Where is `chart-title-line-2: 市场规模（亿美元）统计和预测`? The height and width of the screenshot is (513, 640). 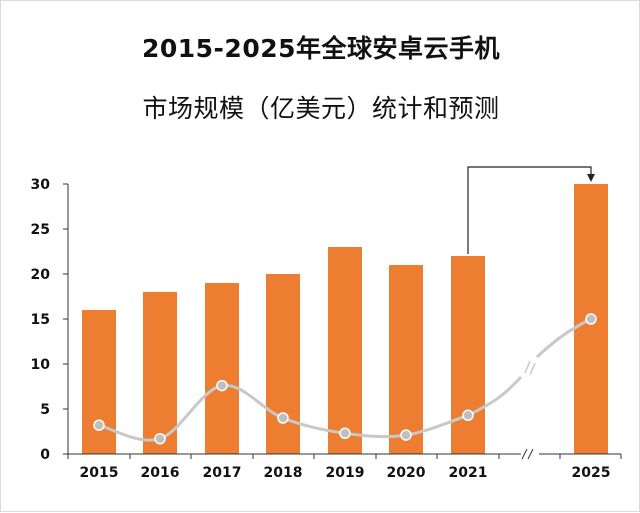
chart-title-line-2: 市场规模（亿美元）统计和预测 is located at coordinates (321, 108).